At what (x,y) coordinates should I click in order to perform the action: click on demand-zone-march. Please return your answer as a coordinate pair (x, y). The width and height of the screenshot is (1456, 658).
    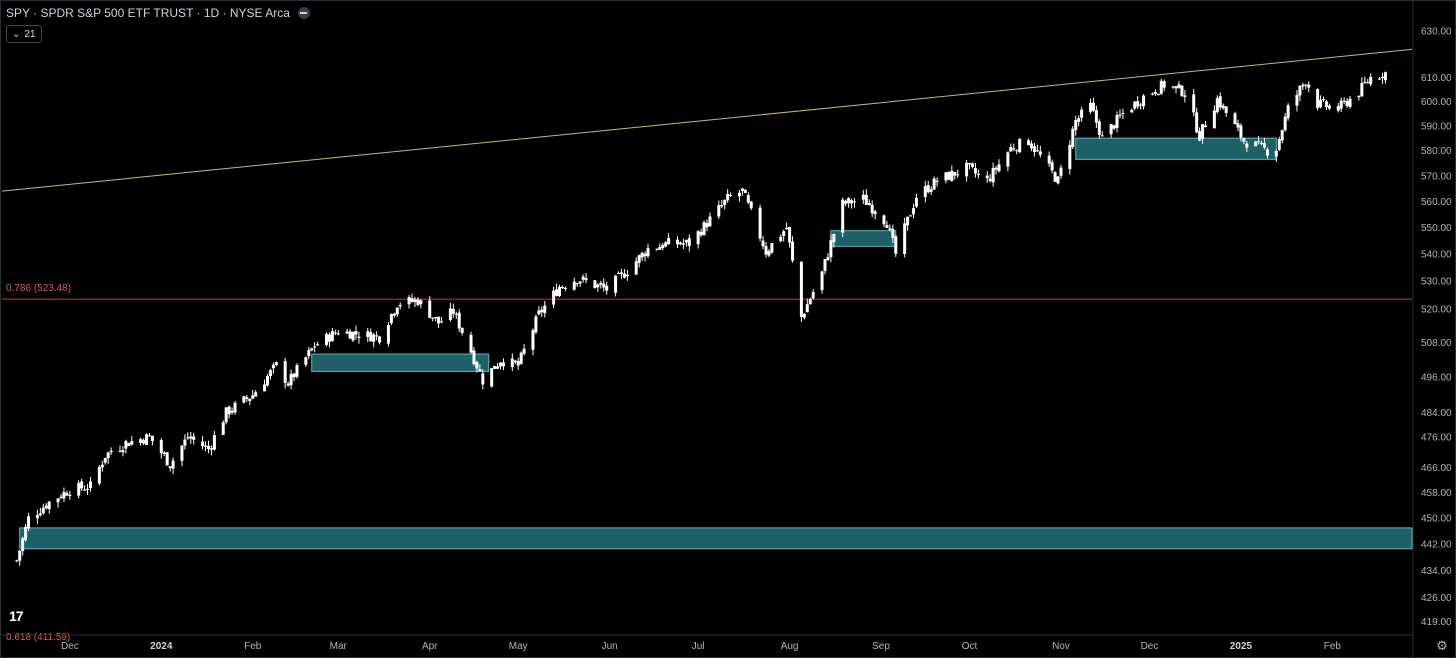
    Looking at the image, I should click on (400, 362).